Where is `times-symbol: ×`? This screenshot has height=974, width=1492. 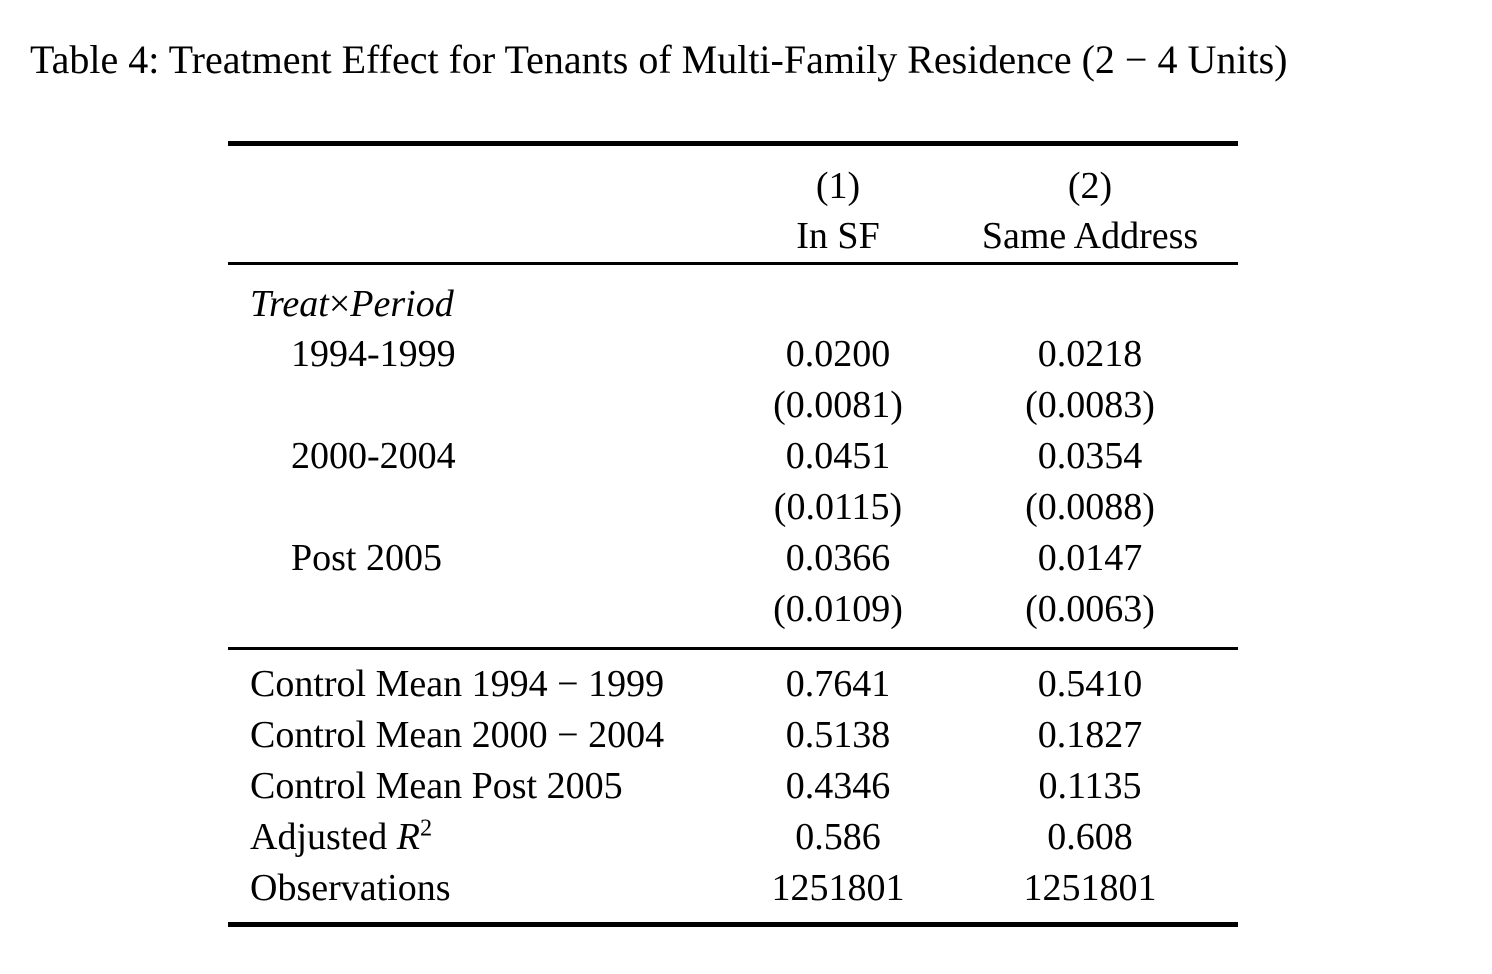
times-symbol: × is located at coordinates (339, 304).